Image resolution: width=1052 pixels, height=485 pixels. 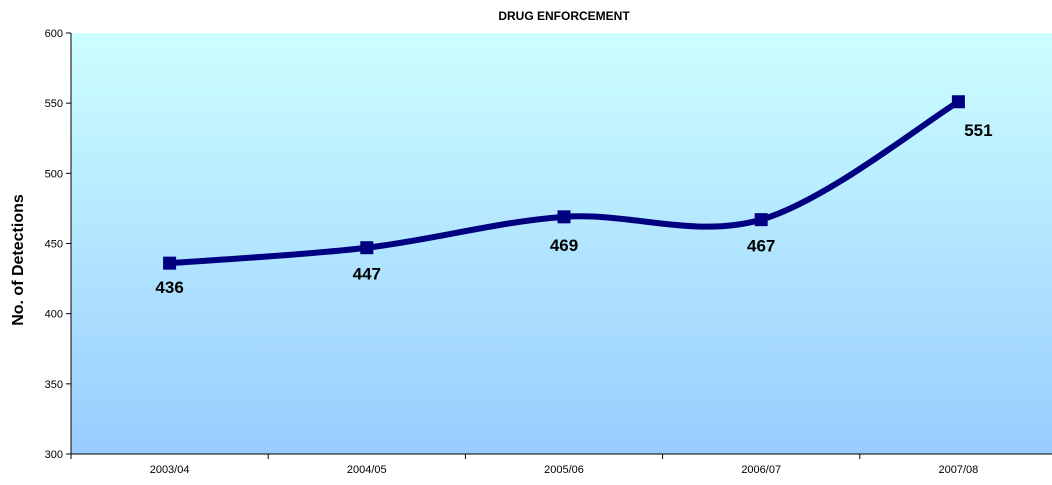 I want to click on y-tick-label: 300, so click(x=54, y=455).